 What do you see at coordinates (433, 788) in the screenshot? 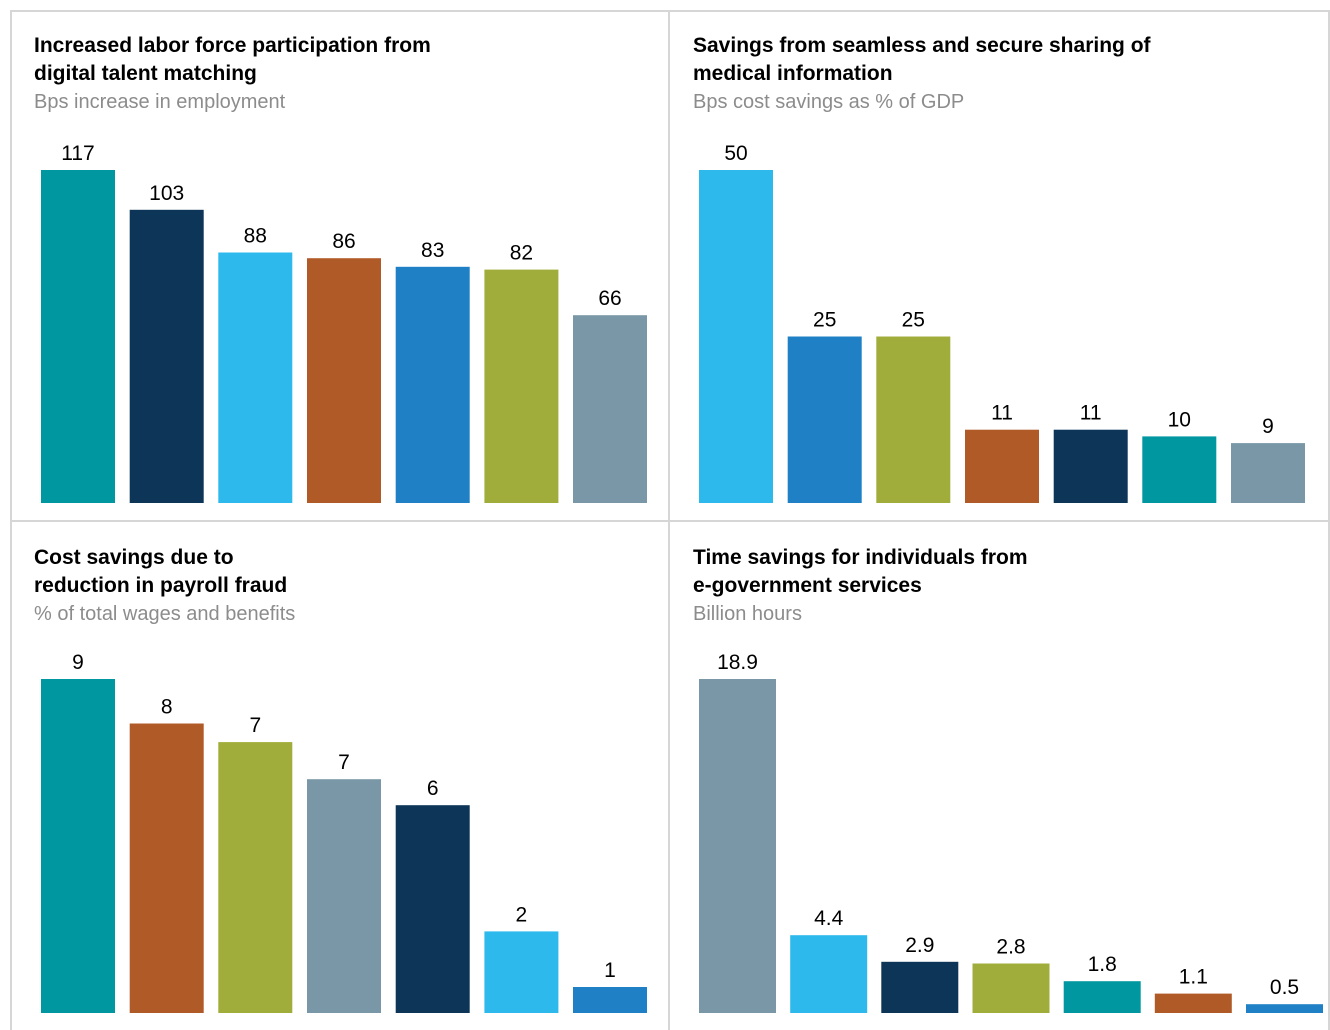
I see `bar-value-label: 6` at bounding box center [433, 788].